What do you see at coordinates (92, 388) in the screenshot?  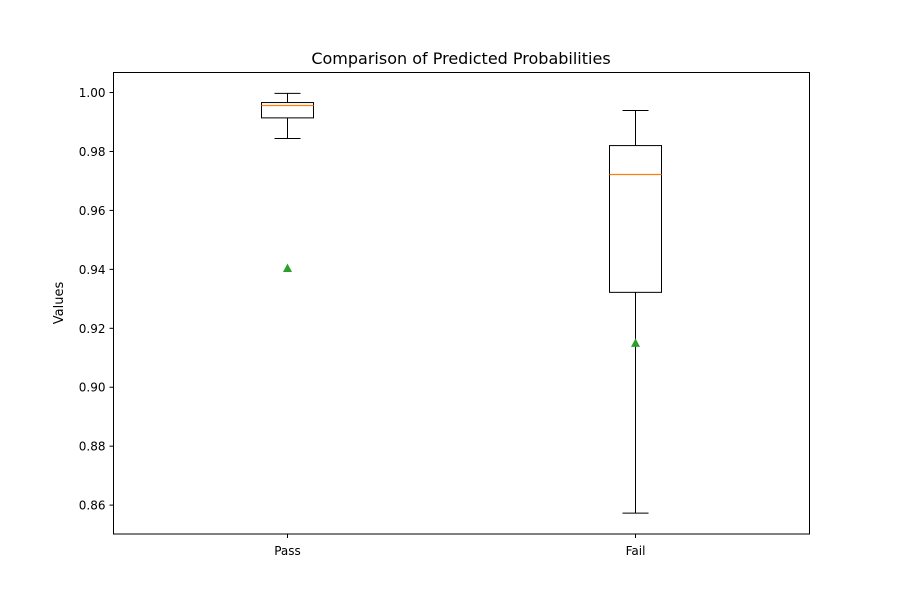 I see `y-tick-label: 0.90` at bounding box center [92, 388].